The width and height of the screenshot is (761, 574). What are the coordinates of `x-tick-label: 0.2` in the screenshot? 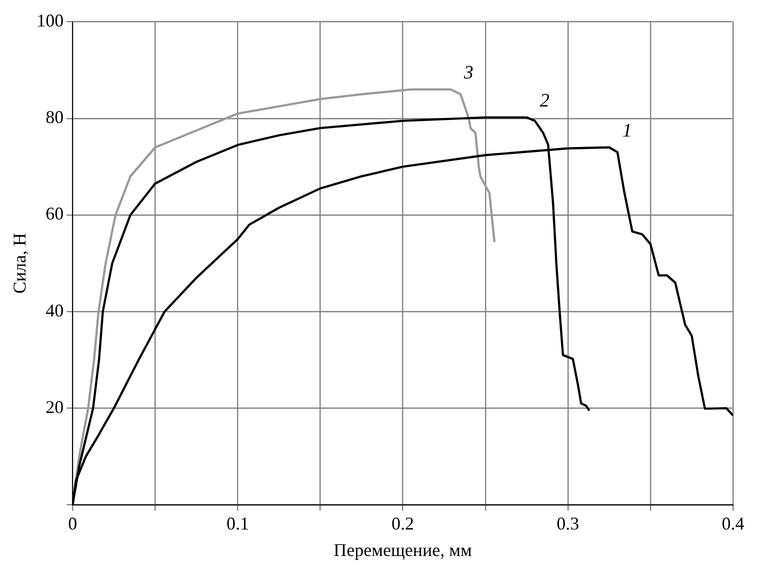 It's located at (403, 523).